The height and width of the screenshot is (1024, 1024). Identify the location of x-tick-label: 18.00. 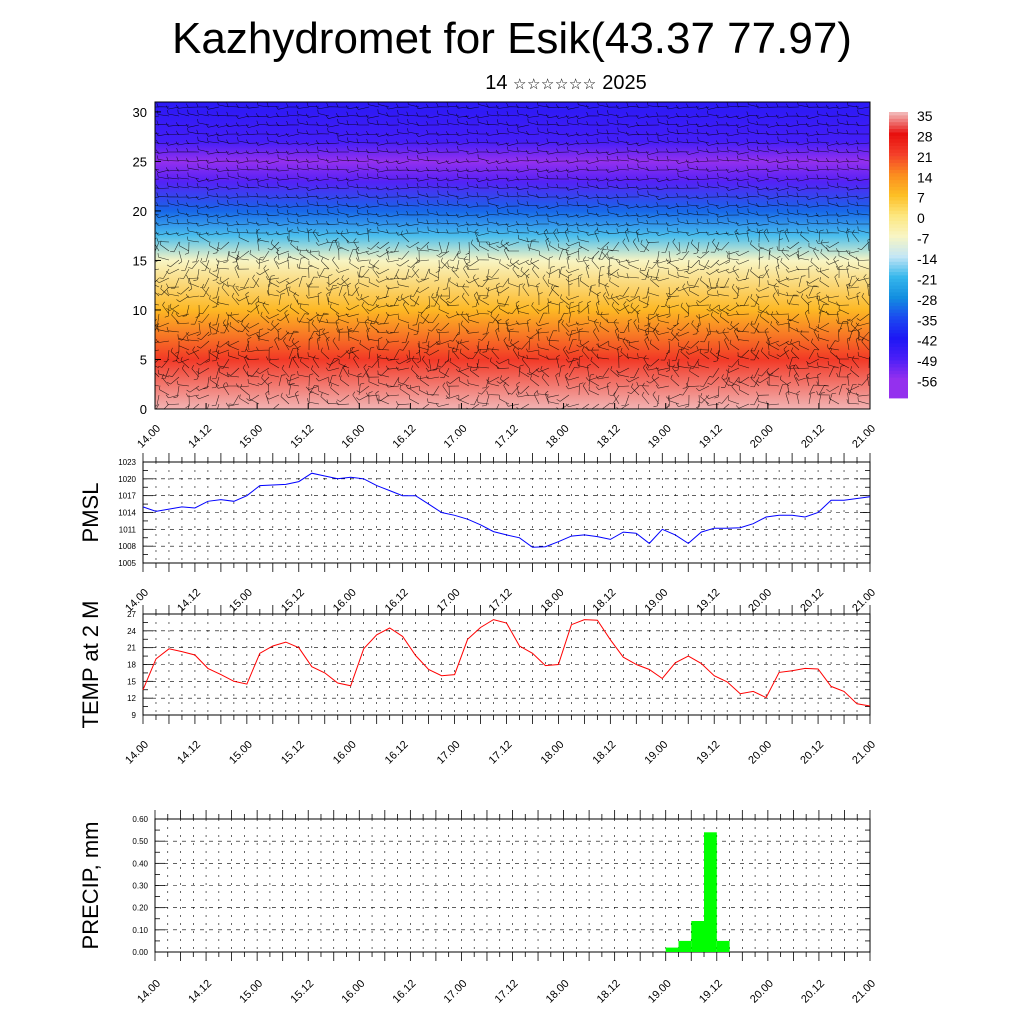
(553, 601).